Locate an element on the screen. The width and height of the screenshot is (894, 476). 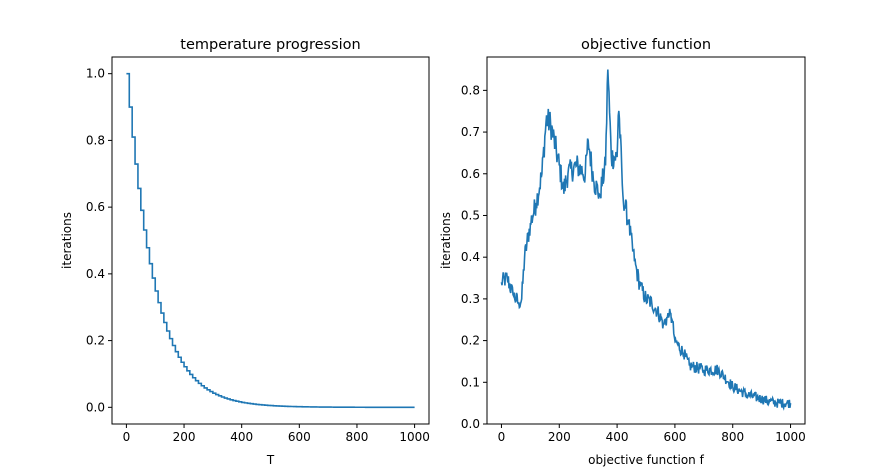
y-ticks: 0.0 0.1 0.2 0.3 0.4 0.5 0.6 0.7 0.8 is located at coordinates (474, 257).